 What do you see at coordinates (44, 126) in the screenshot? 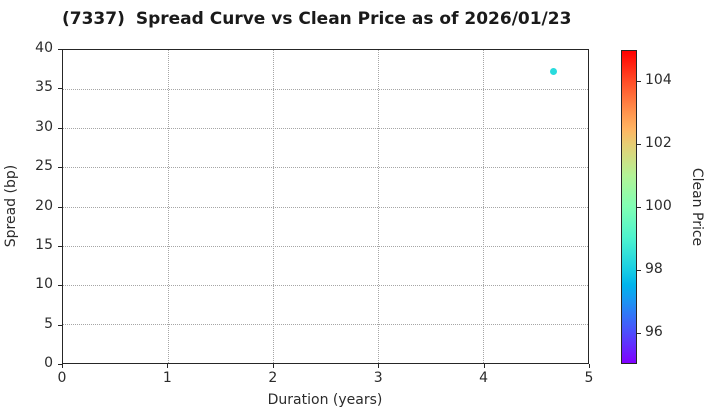
I see `y-tick-label: 30` at bounding box center [44, 126].